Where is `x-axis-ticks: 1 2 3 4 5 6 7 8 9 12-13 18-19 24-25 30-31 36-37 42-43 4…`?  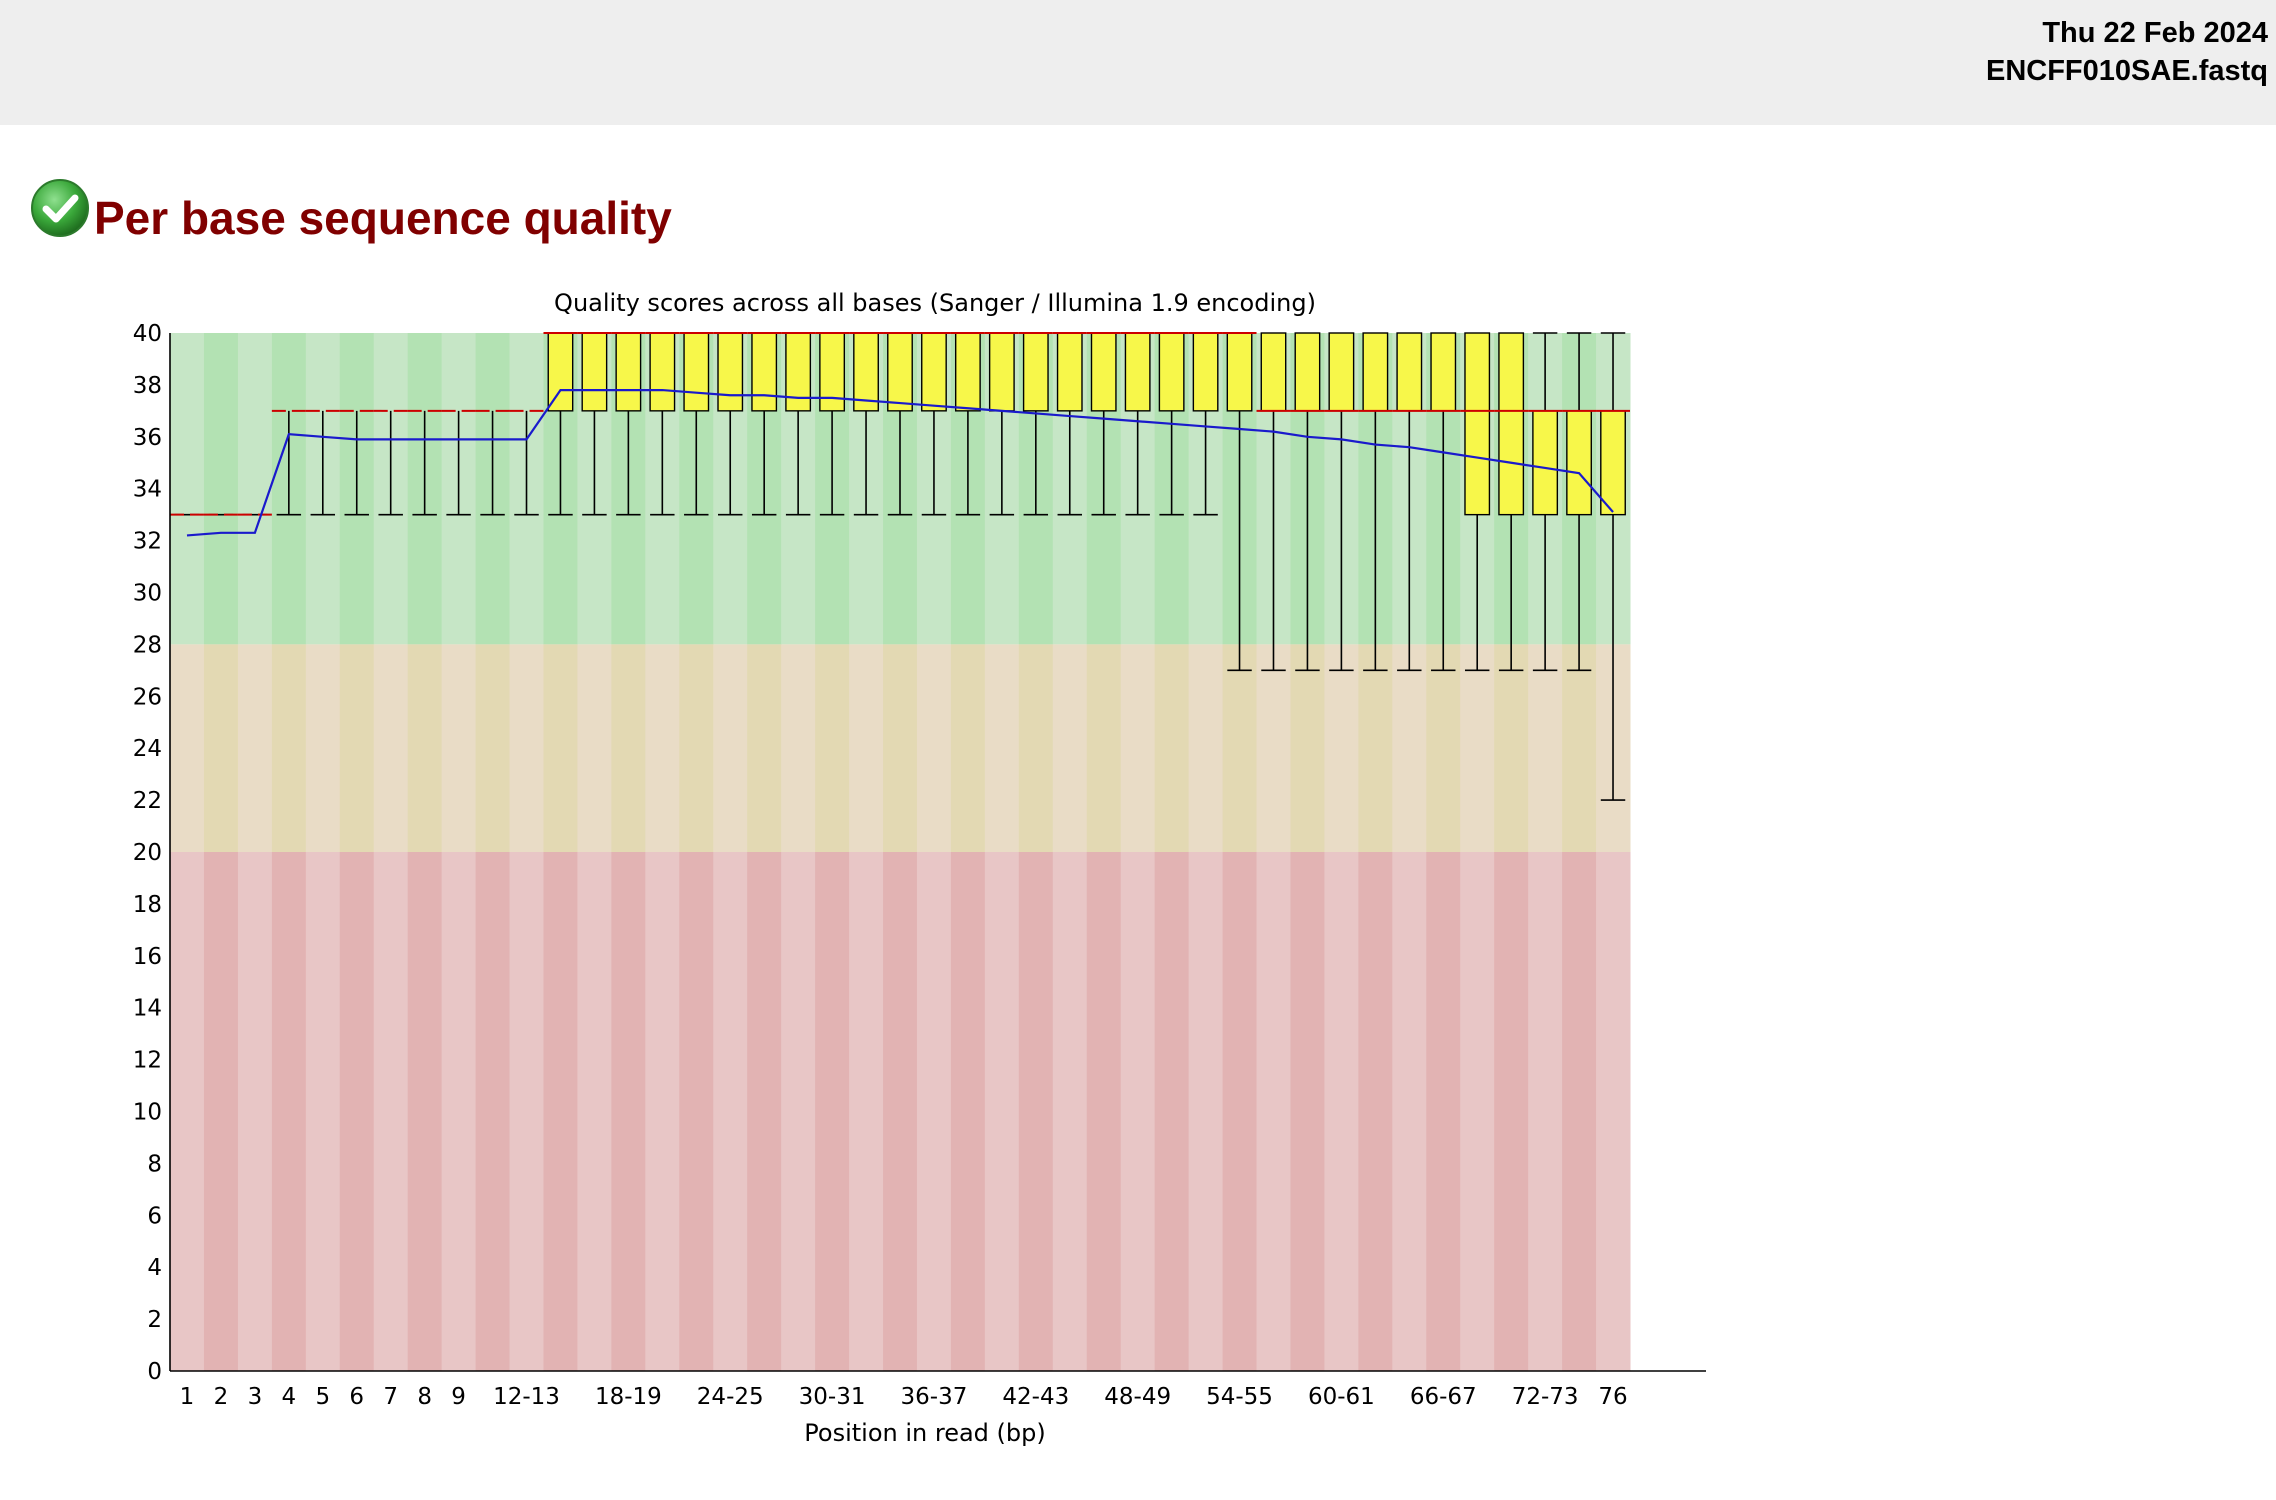 x-axis-ticks: 1 2 3 4 5 6 7 8 9 12-13 18-19 24-25 30-31 36-37 42-43 4… is located at coordinates (904, 1397).